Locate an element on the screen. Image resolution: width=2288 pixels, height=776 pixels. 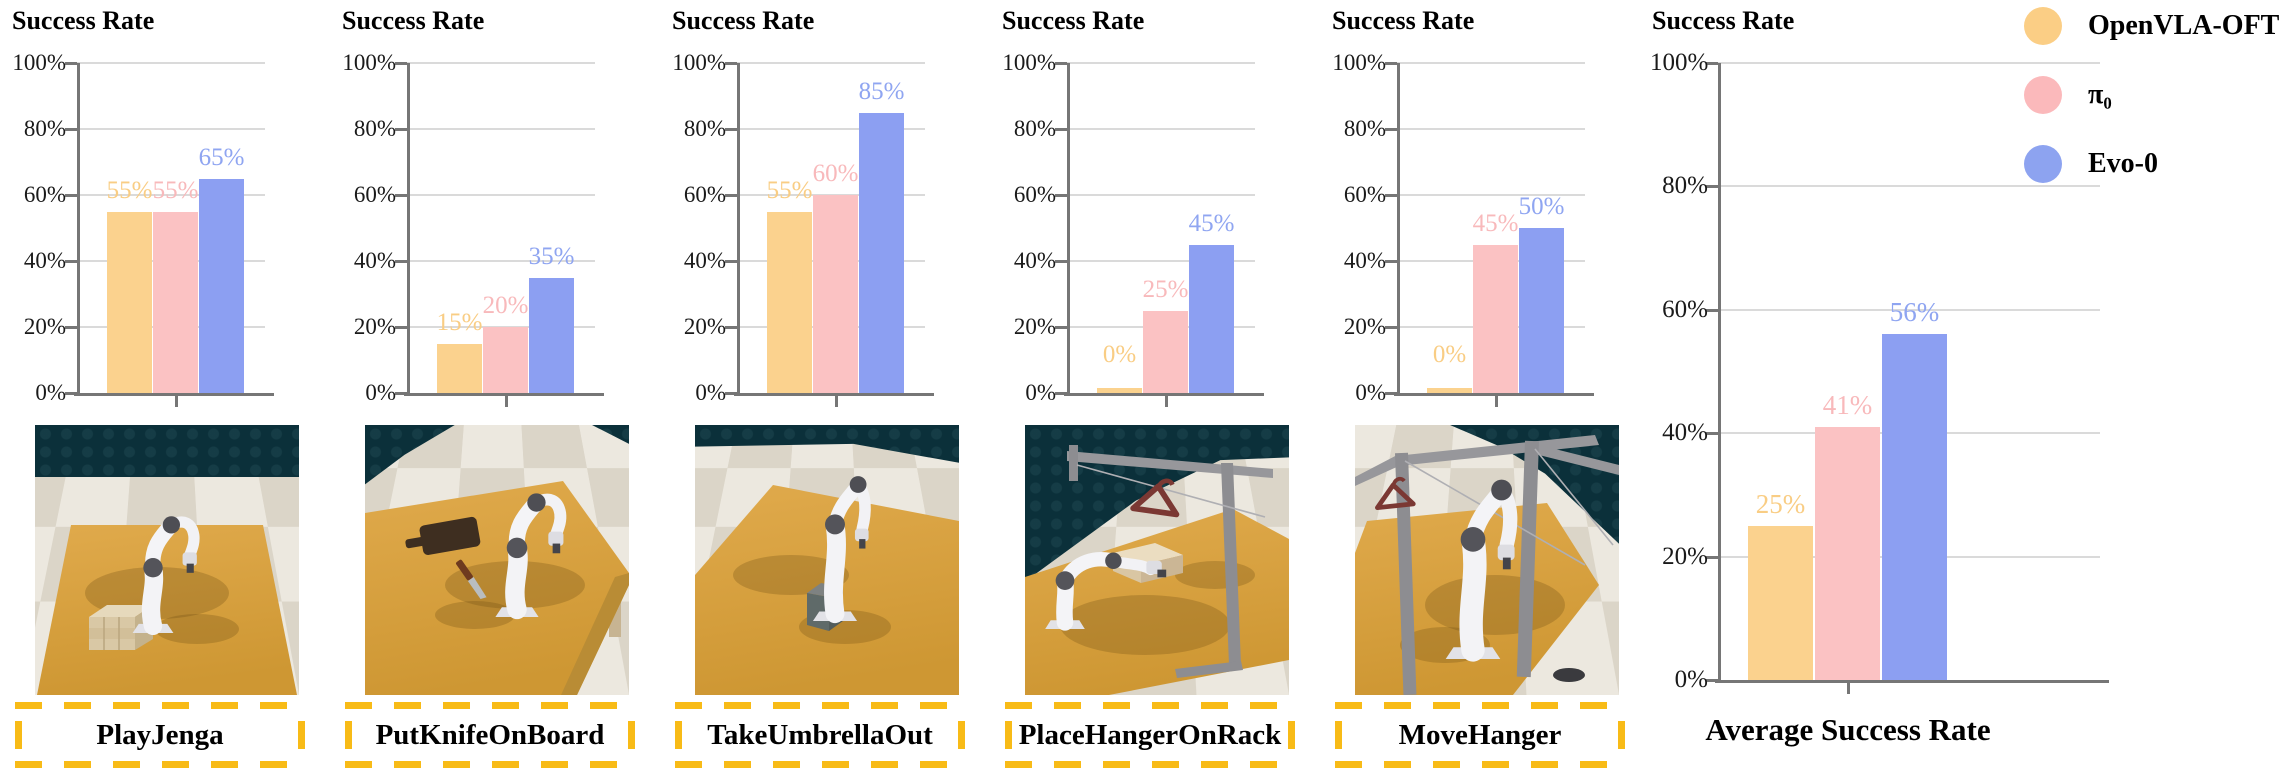
bar-value-label: 60% is located at coordinates (835, 173).